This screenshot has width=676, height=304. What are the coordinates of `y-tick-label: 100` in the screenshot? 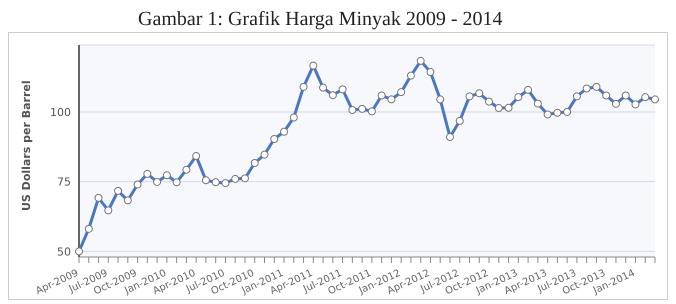 It's located at (60, 112).